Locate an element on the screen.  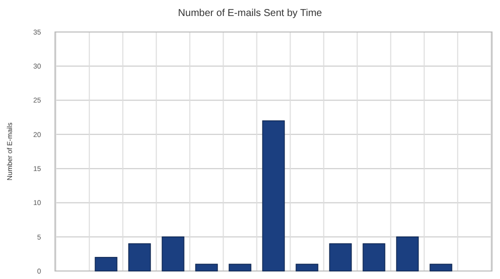
chart-title: Number of E-mails Sent by Time is located at coordinates (250, 13).